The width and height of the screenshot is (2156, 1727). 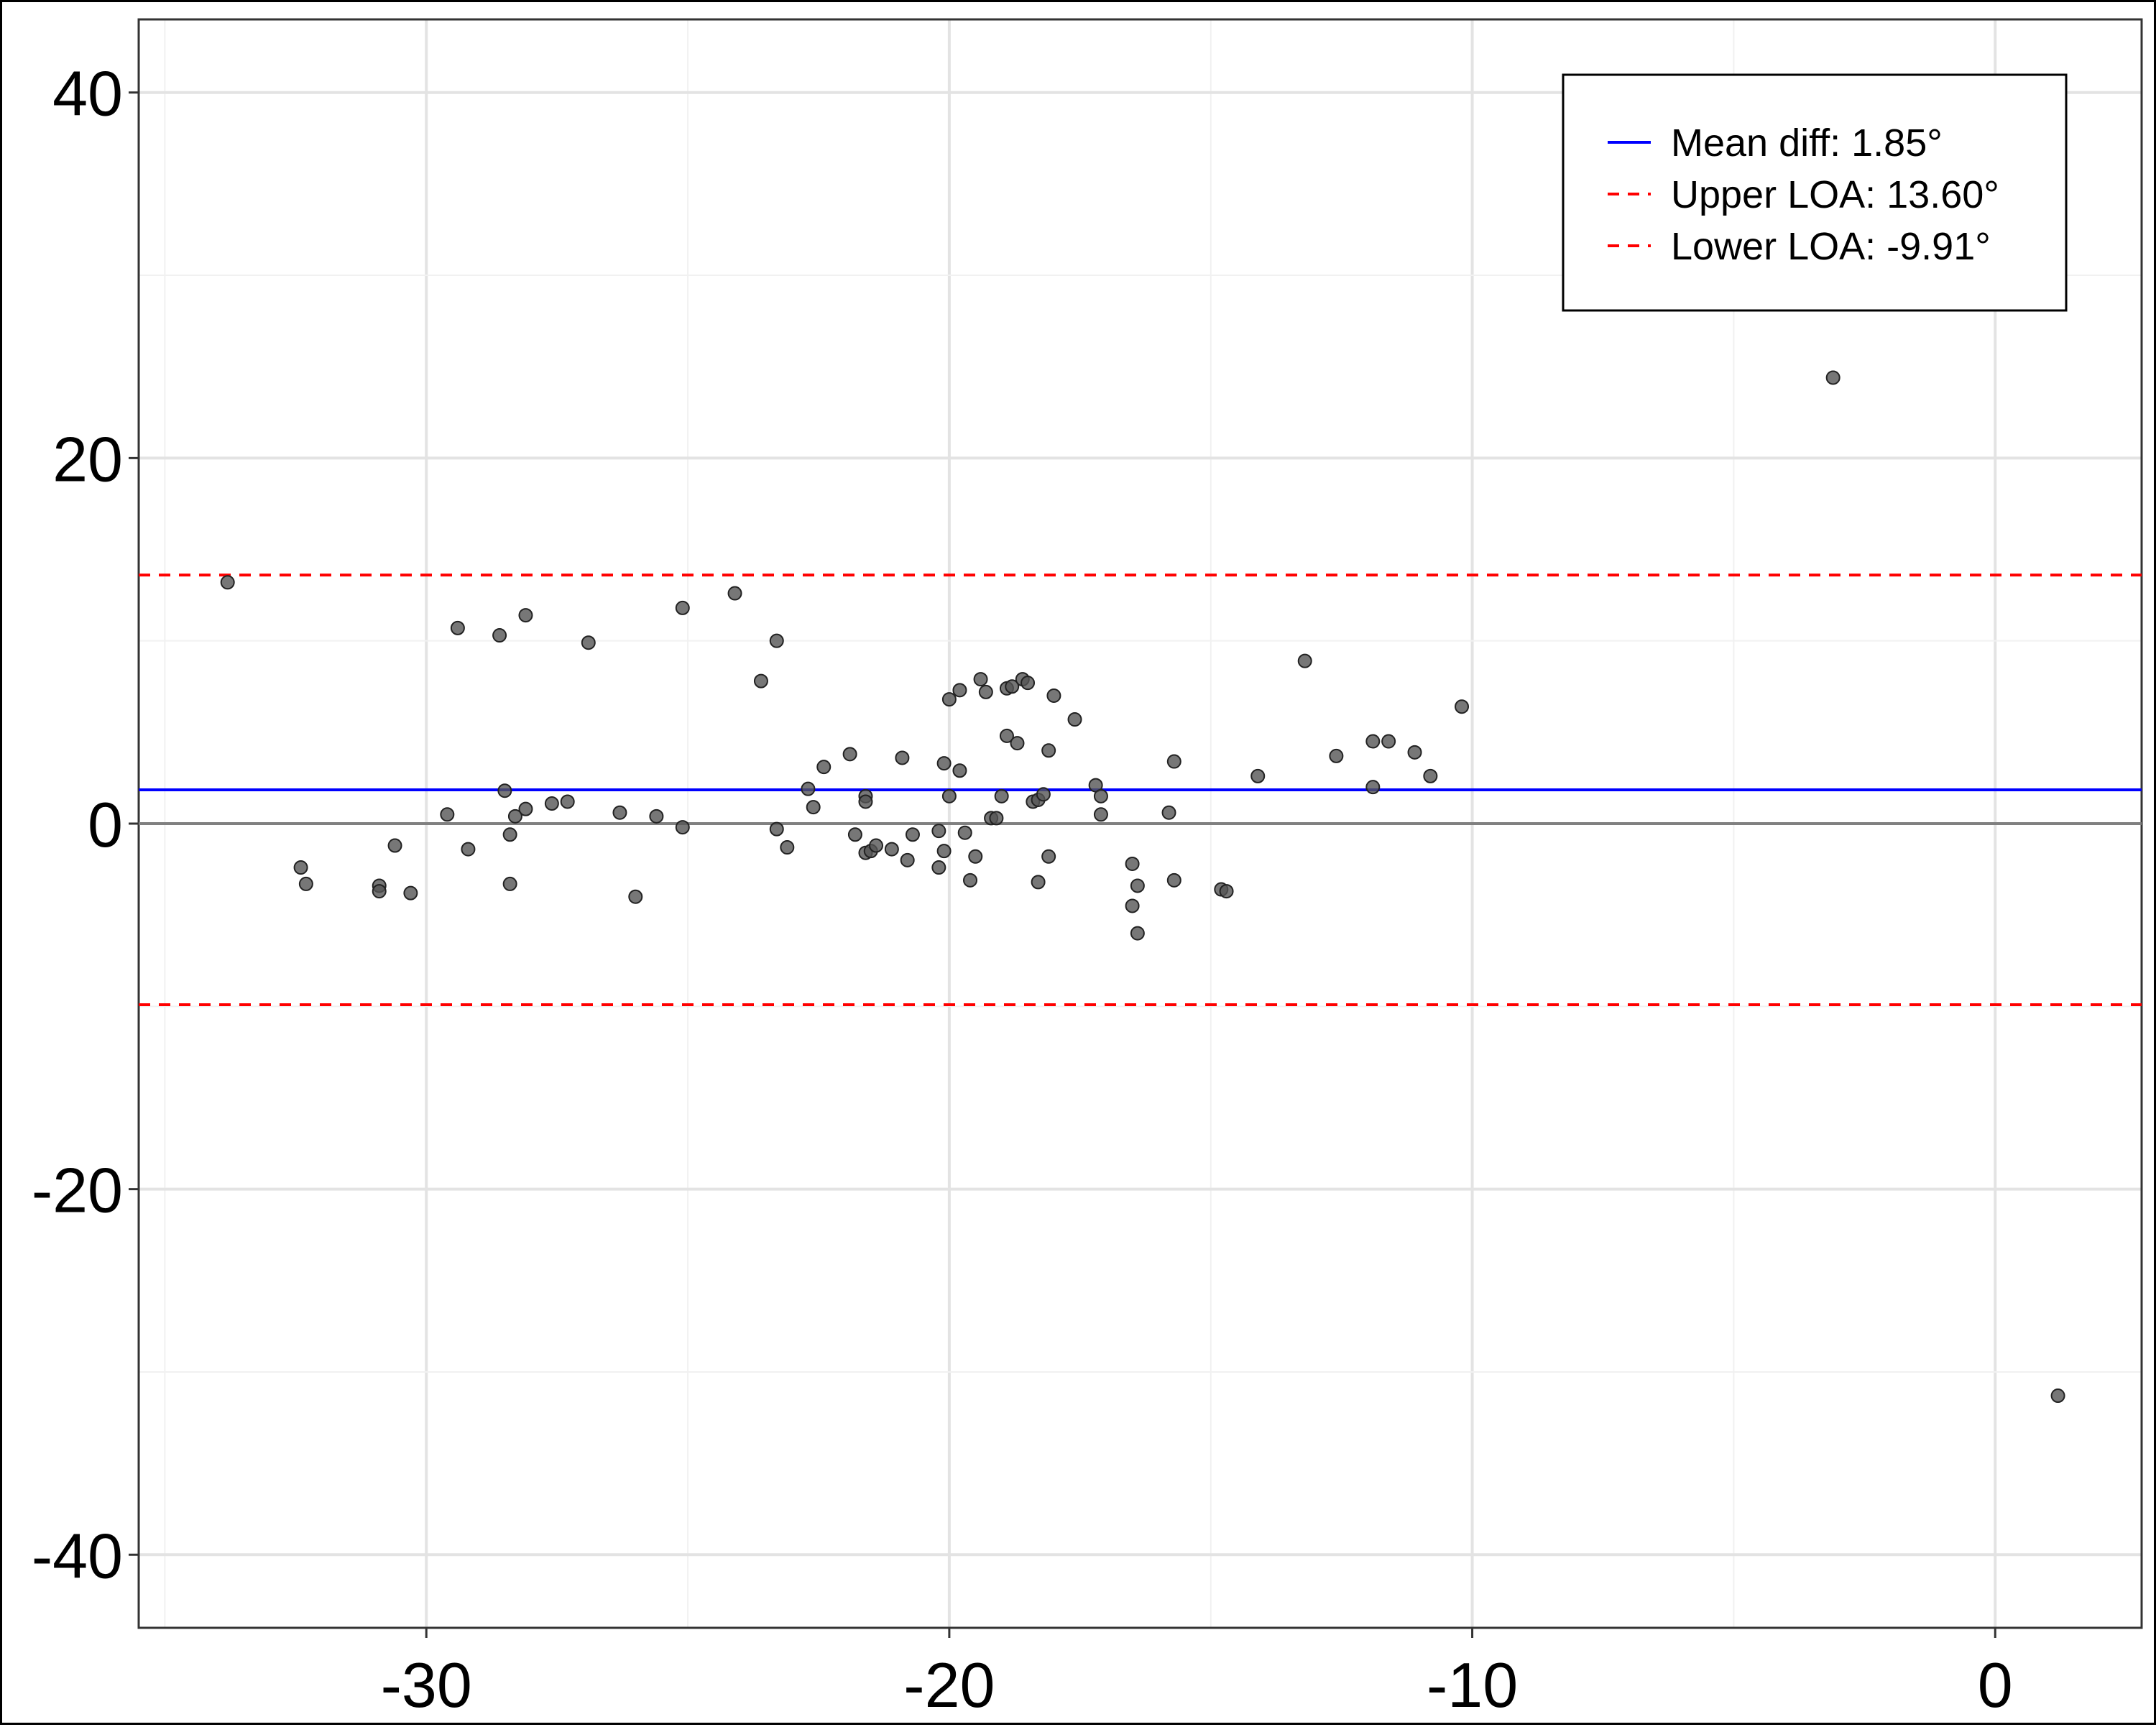 What do you see at coordinates (87, 93) in the screenshot?
I see `y-tick-label: 40` at bounding box center [87, 93].